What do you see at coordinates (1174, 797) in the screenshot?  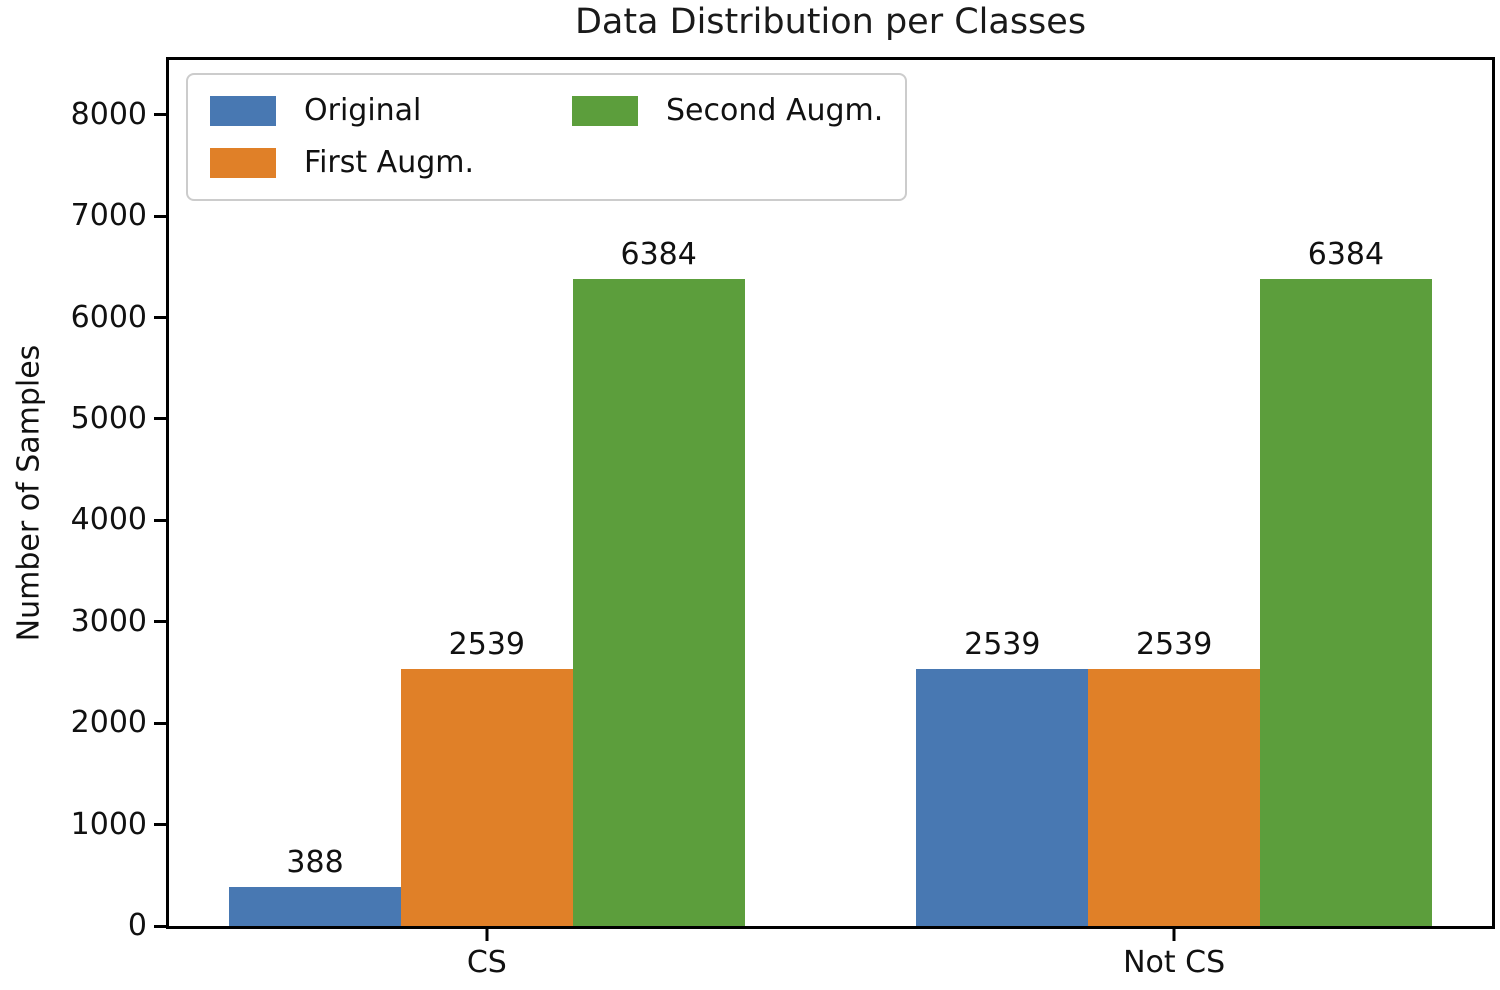 I see `bar-first-augm-not-cs` at bounding box center [1174, 797].